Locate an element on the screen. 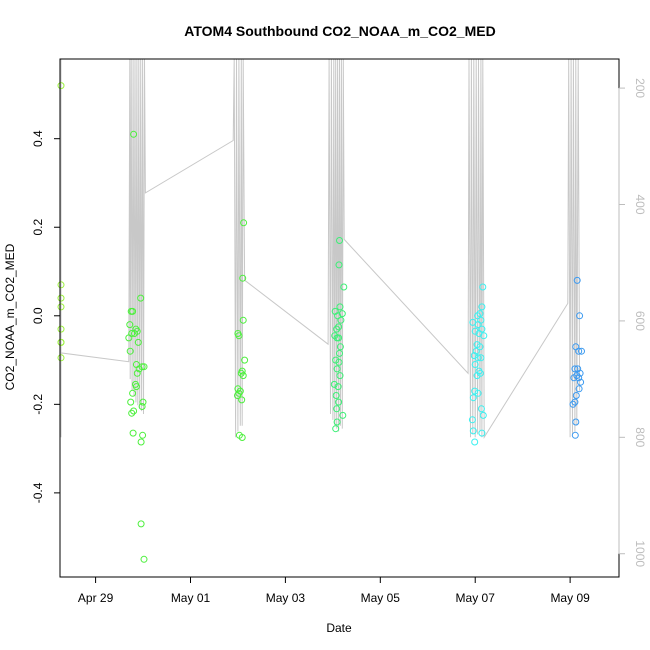 This screenshot has width=650, height=650. right-tick-label: 800 is located at coordinates (640, 437).